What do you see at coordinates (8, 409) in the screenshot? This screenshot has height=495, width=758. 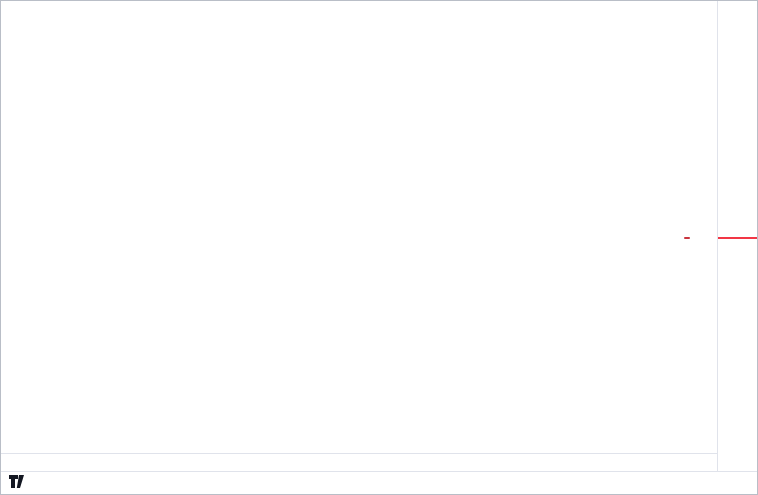 I see `rsi-legend` at bounding box center [8, 409].